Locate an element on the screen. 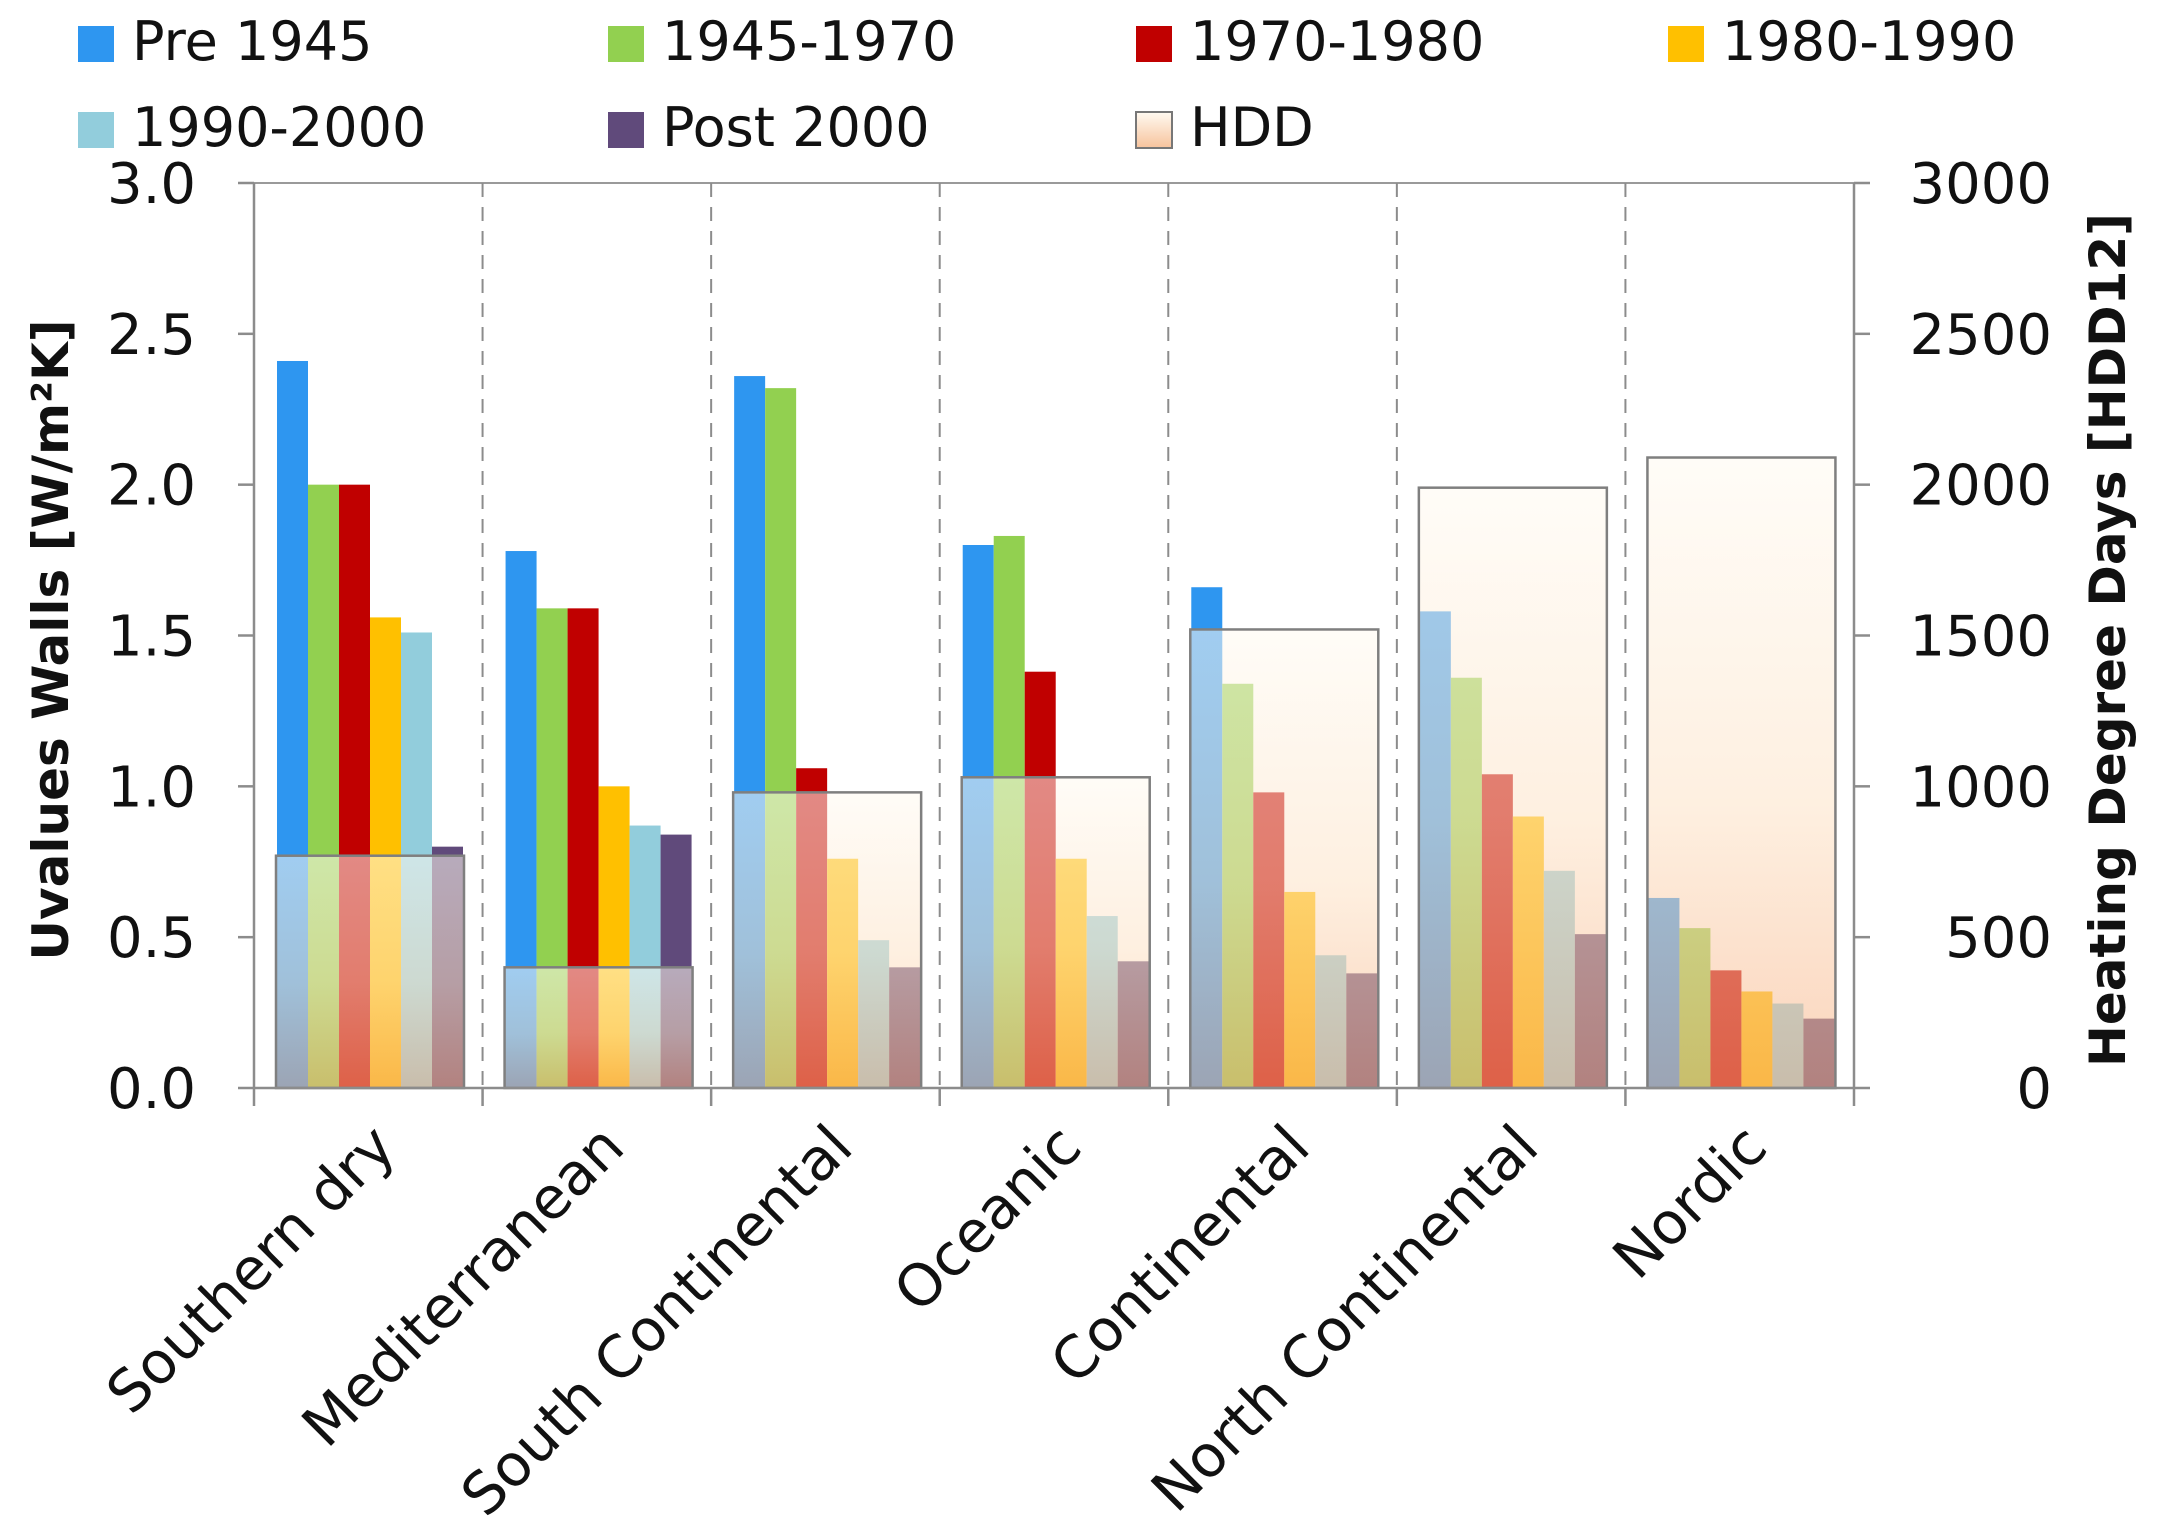 The height and width of the screenshot is (1540, 2164). y-tick-label: 0.0 is located at coordinates (151, 1089).